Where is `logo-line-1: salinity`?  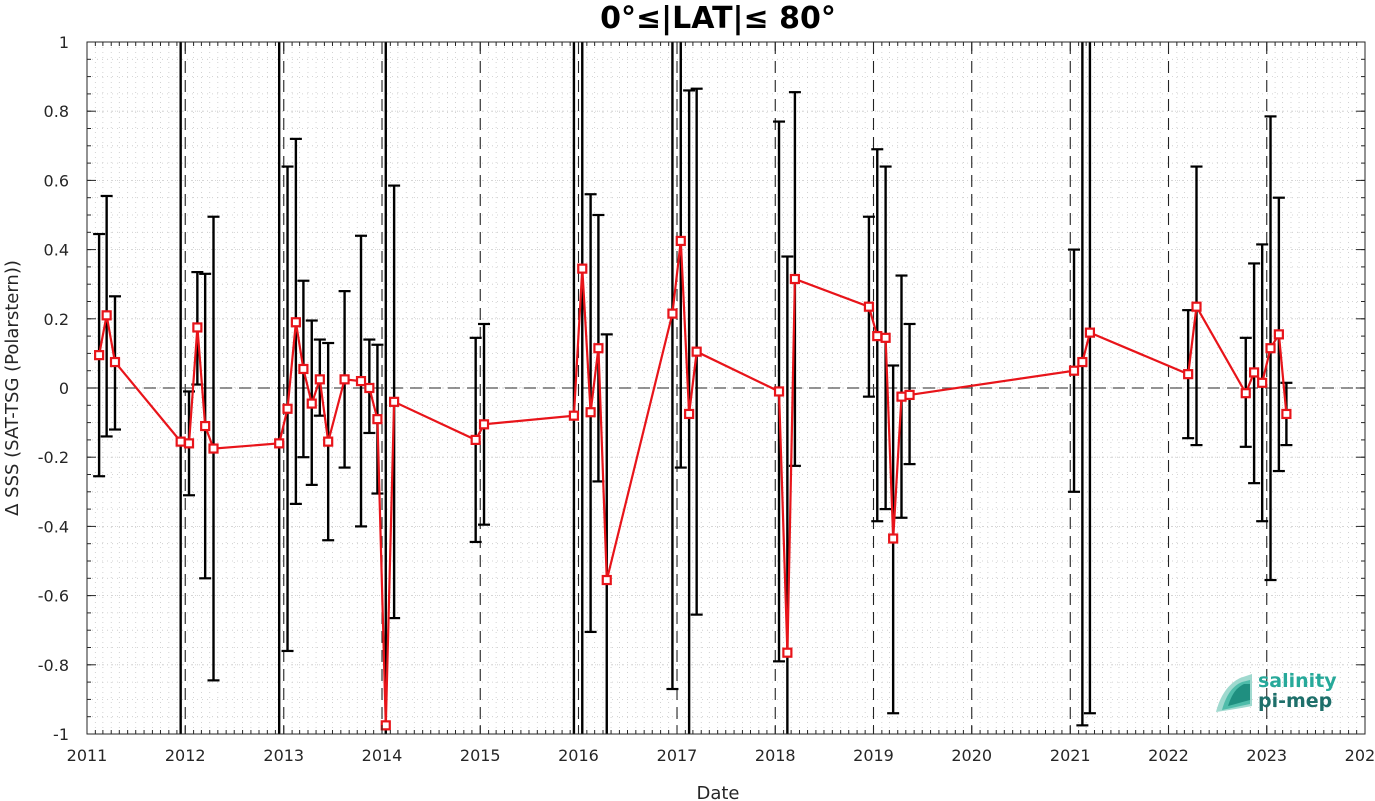
logo-line-1: salinity is located at coordinates (1297, 681).